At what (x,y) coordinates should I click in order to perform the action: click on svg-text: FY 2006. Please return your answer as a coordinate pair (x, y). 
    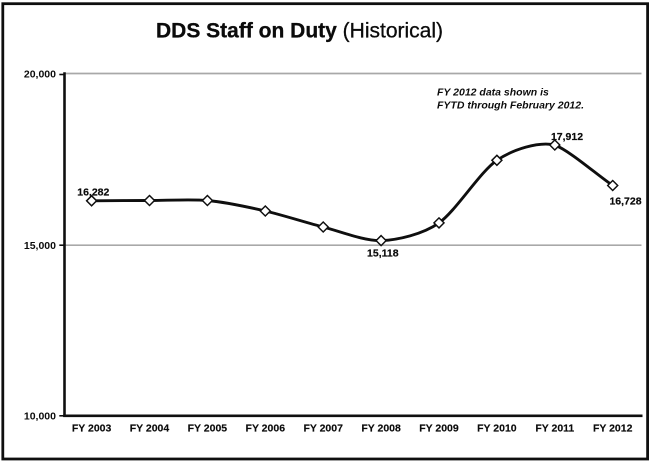
    Looking at the image, I should click on (266, 429).